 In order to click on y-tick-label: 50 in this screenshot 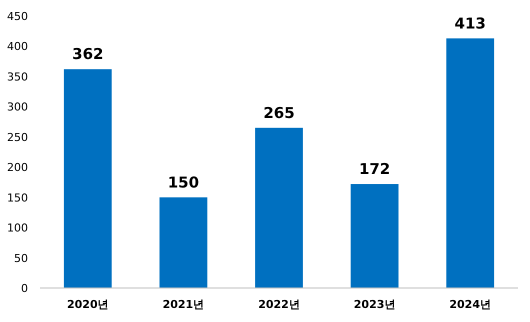, I will do `click(21, 258)`.